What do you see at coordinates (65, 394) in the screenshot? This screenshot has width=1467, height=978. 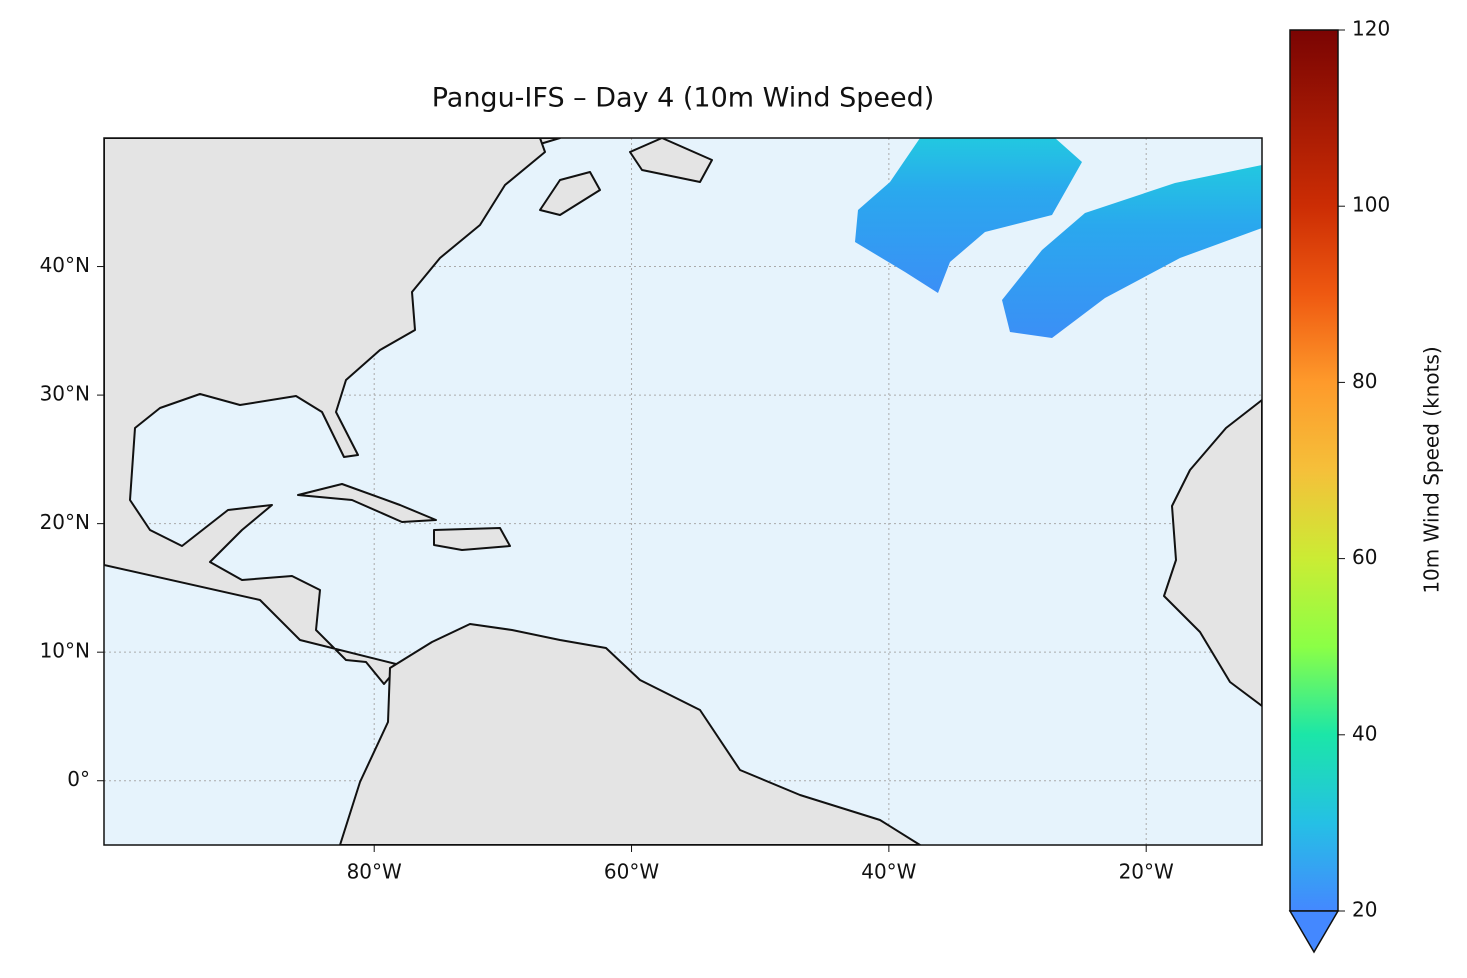 I see `y-tick-label: 30°N` at bounding box center [65, 394].